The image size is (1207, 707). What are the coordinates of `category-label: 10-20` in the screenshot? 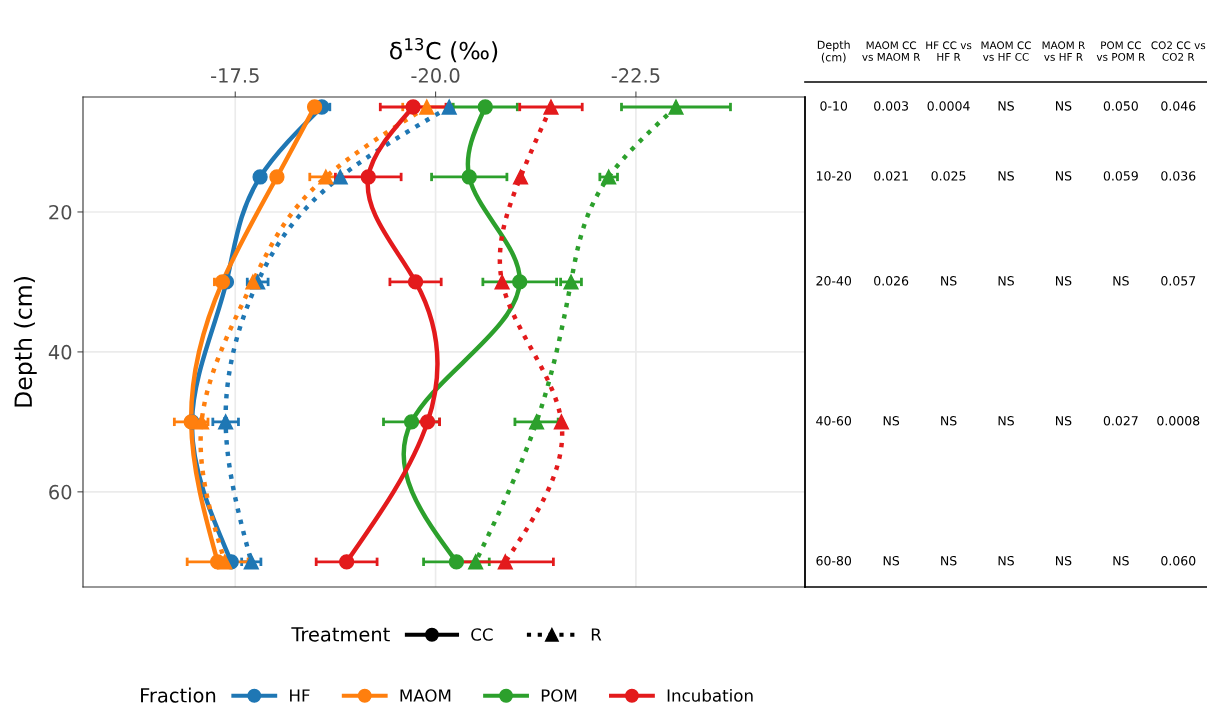 It's located at (834, 176).